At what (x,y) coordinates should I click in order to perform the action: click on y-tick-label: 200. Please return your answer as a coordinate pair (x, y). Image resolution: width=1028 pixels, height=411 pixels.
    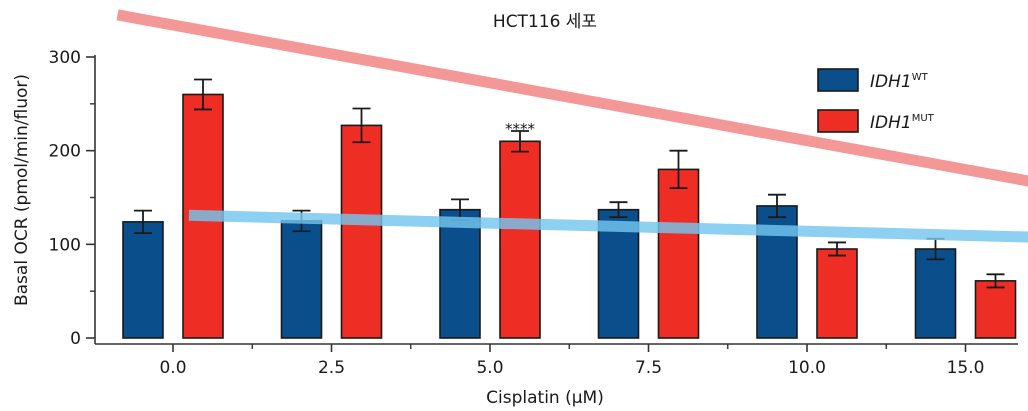
    Looking at the image, I should click on (65, 152).